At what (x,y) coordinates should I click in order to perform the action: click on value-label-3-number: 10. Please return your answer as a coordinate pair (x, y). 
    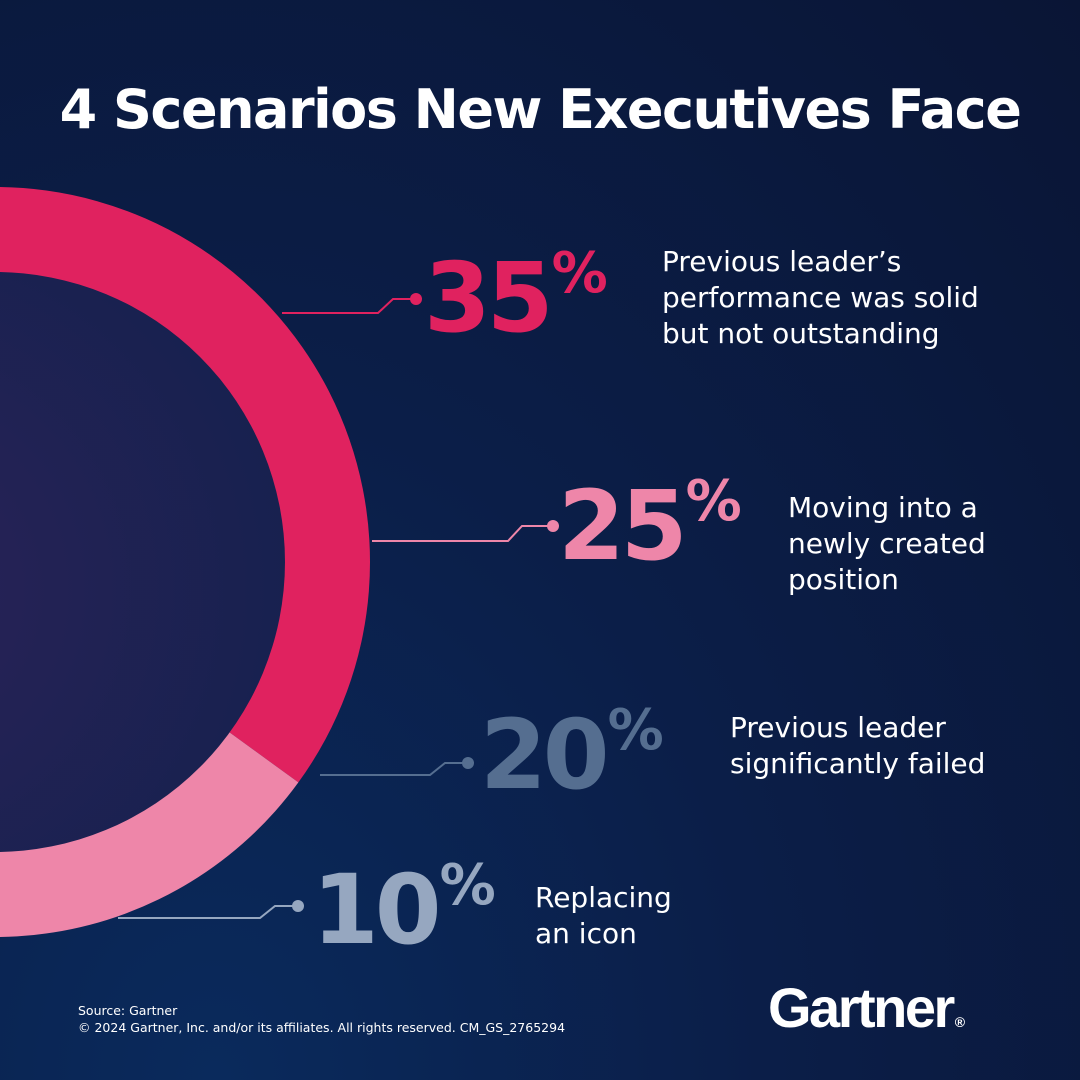
    Looking at the image, I should click on (377, 910).